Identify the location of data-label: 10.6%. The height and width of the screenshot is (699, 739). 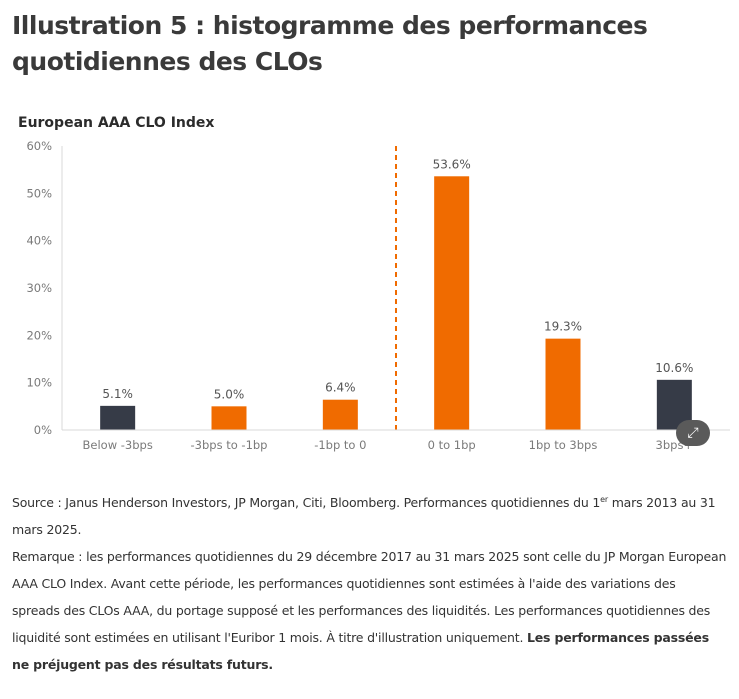
(674, 368).